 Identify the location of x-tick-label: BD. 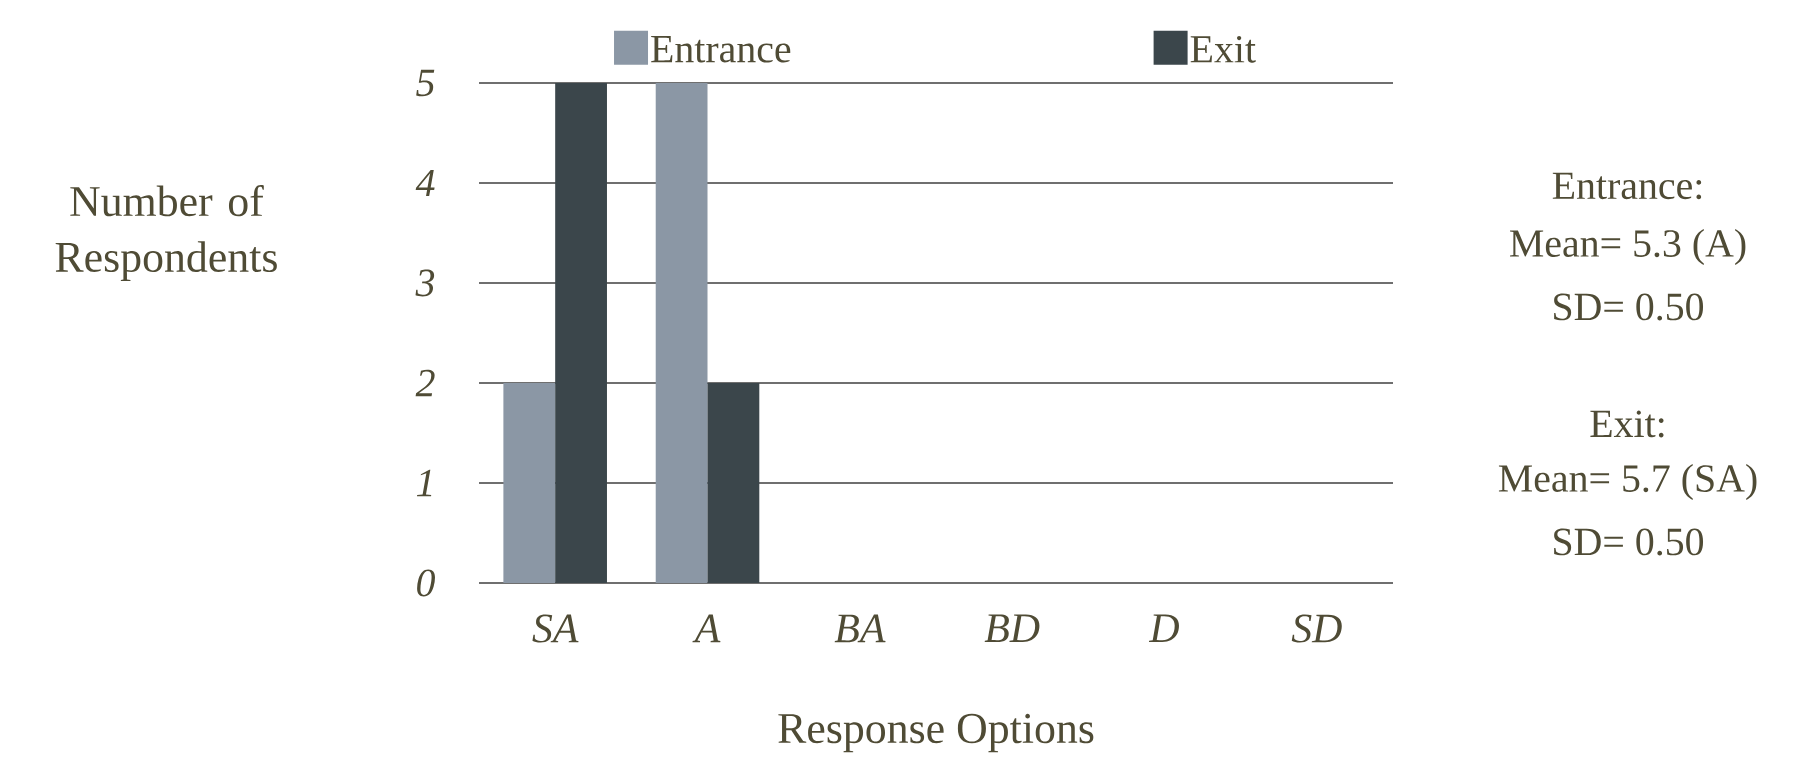
(1012, 628).